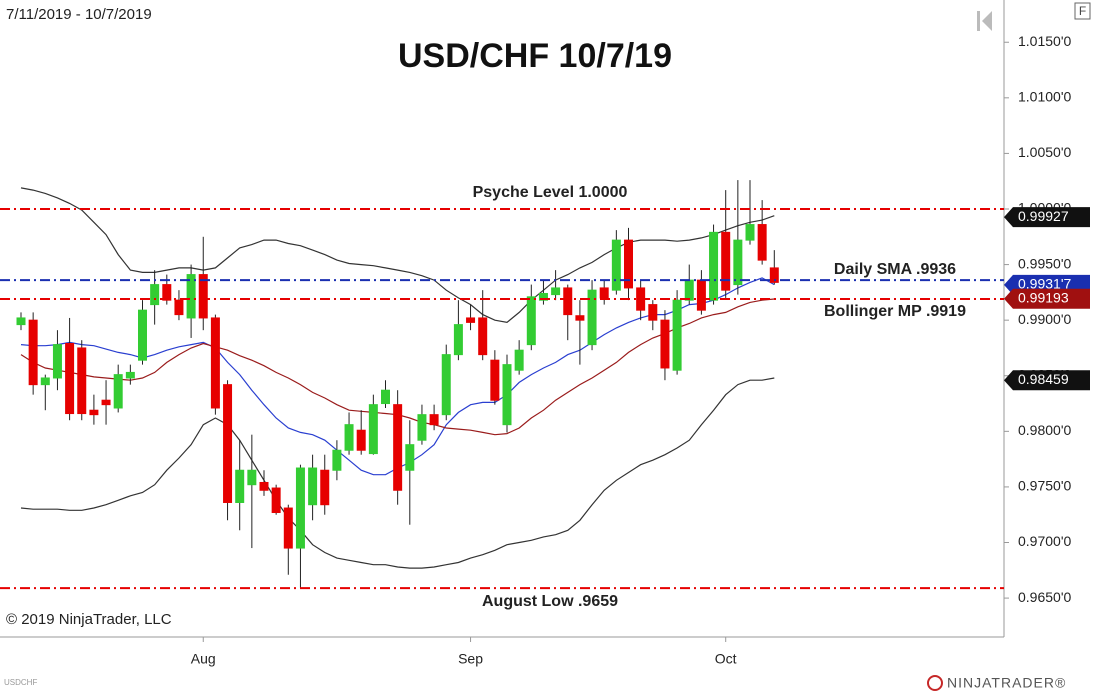 The image size is (1094, 692). I want to click on y-tick-label: 0.9700'0, so click(1044, 541).